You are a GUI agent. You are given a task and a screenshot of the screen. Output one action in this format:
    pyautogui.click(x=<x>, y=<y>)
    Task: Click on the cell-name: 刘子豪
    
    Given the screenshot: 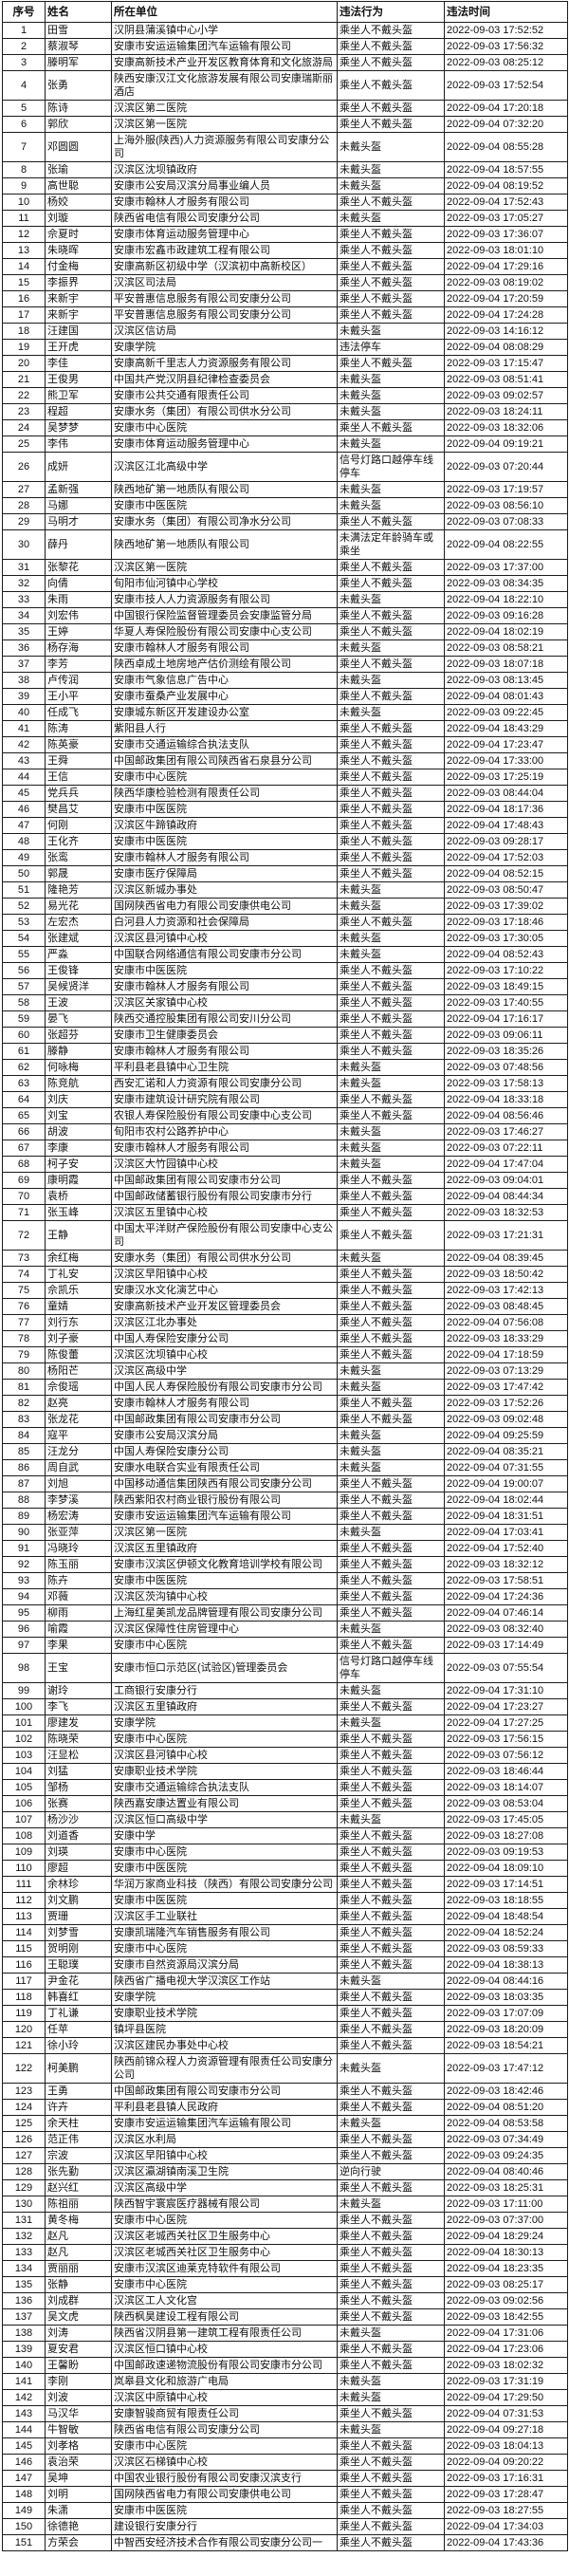 What is the action you would take?
    pyautogui.click(x=78, y=1338)
    